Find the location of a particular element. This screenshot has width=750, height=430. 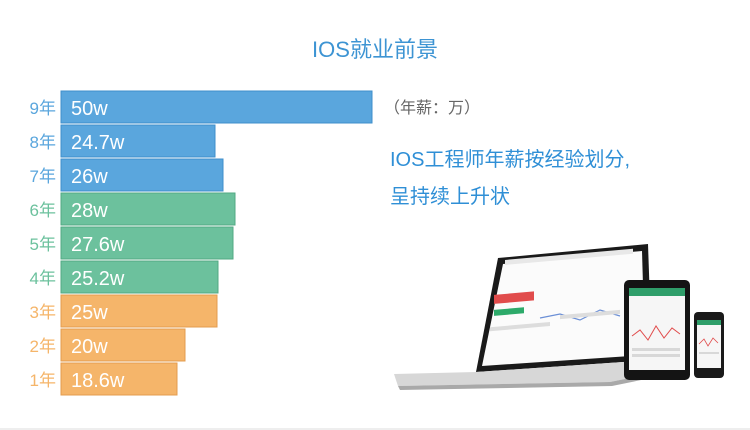

page-title: IOS就业前景 is located at coordinates (375, 49).